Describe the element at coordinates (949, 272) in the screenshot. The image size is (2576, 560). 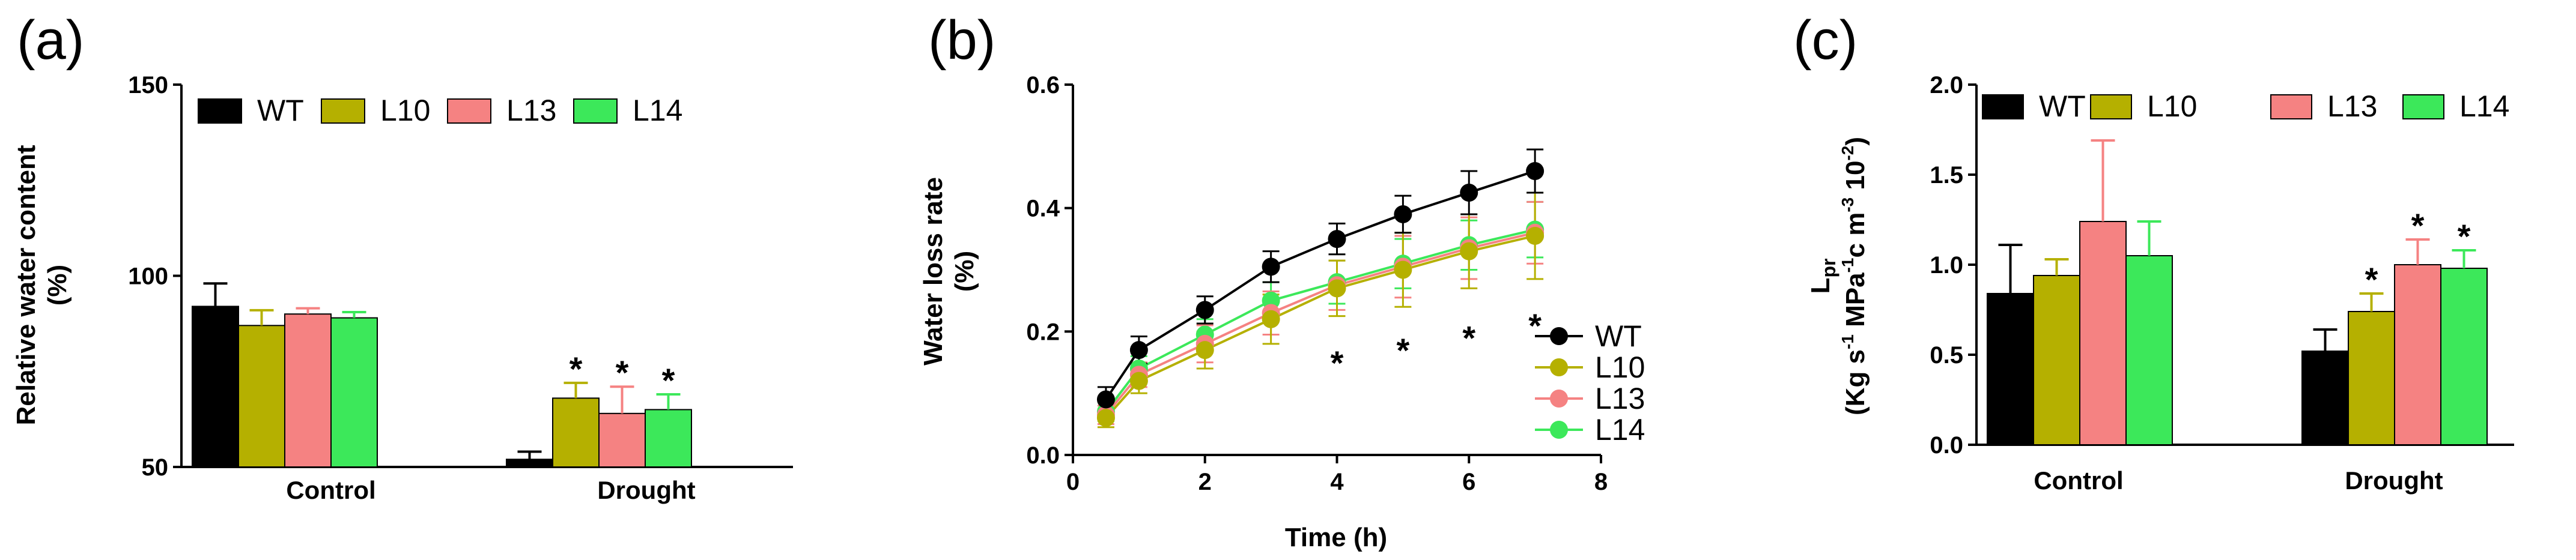
I see `panel-b-ylabel: Water loss rate (%)` at that location.